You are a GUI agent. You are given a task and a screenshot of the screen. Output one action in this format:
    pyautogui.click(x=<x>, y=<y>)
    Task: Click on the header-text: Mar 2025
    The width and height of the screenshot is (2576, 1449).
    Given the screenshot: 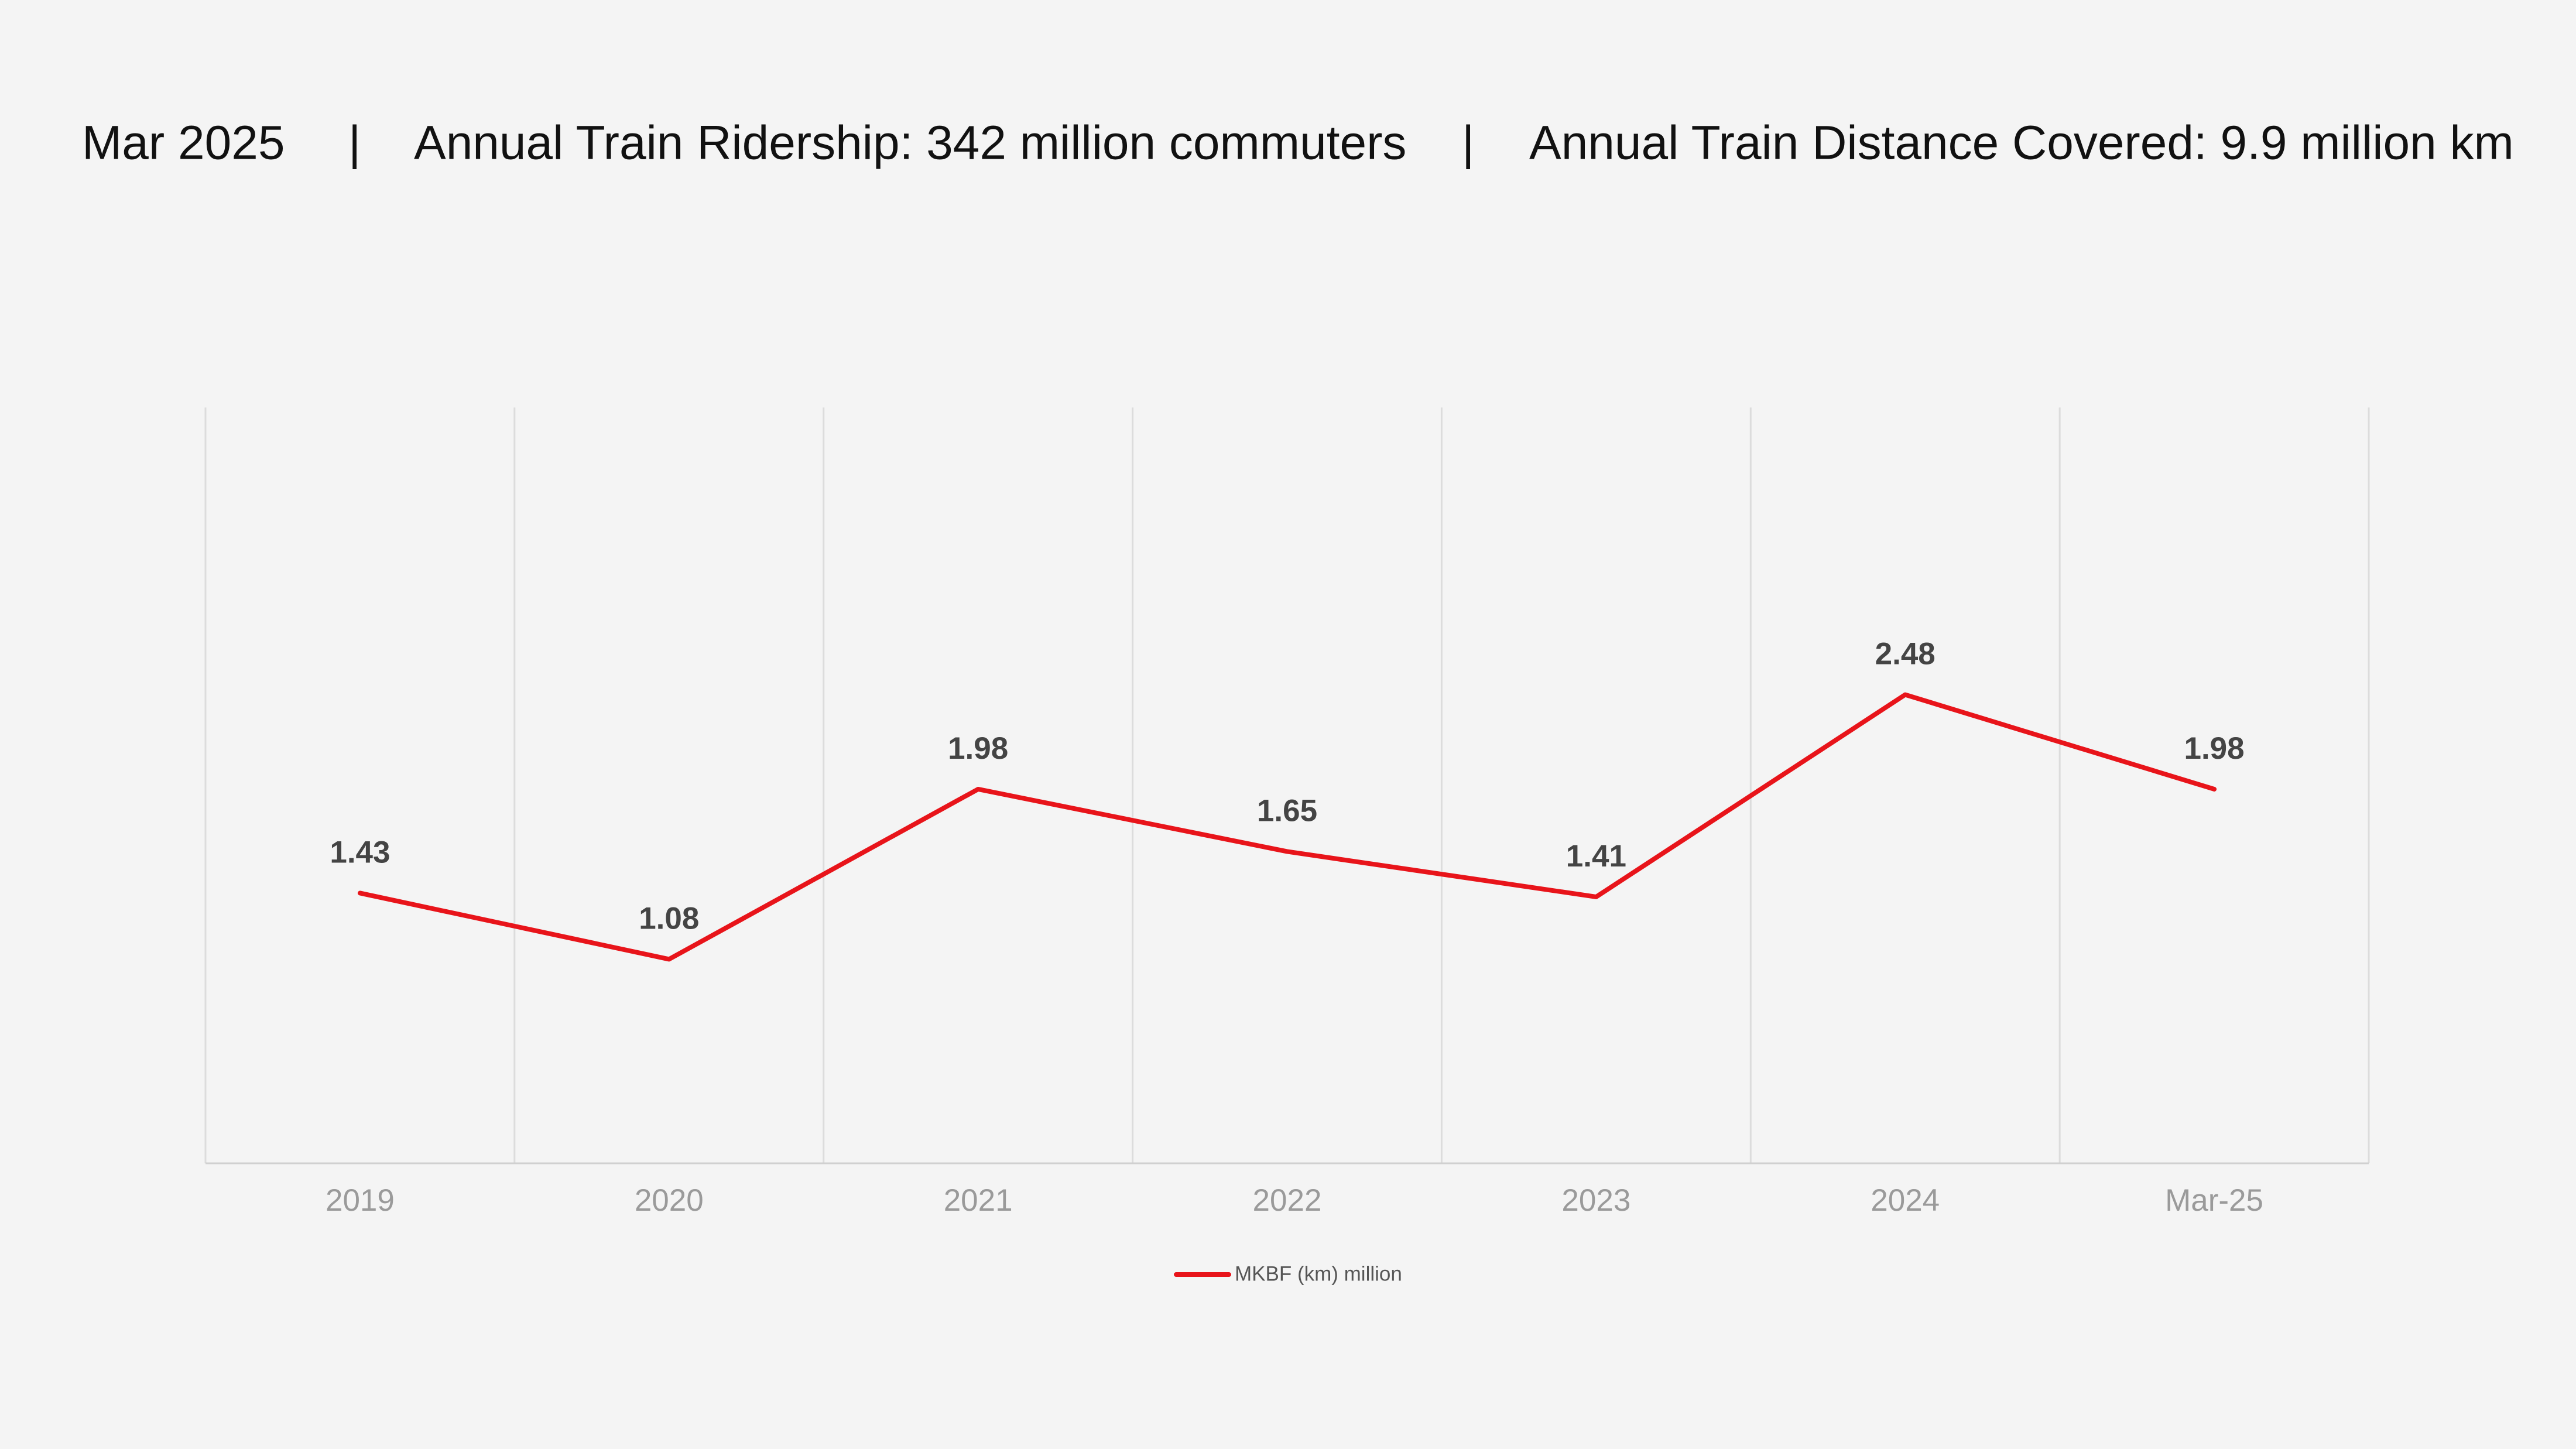 What is the action you would take?
    pyautogui.click(x=183, y=143)
    